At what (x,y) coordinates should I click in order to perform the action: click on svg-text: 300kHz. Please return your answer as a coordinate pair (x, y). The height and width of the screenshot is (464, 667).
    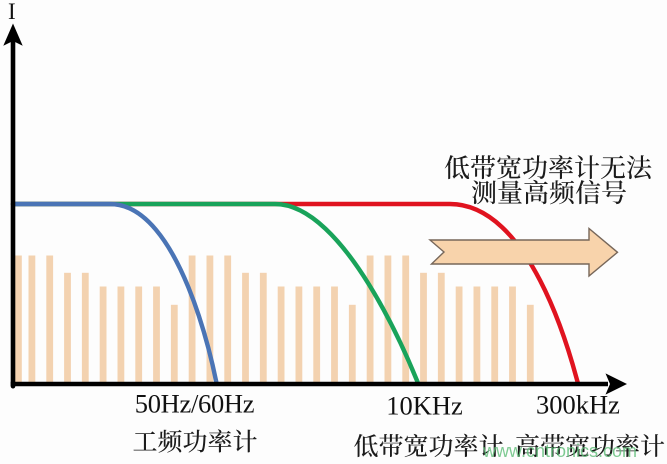
    Looking at the image, I should click on (578, 405).